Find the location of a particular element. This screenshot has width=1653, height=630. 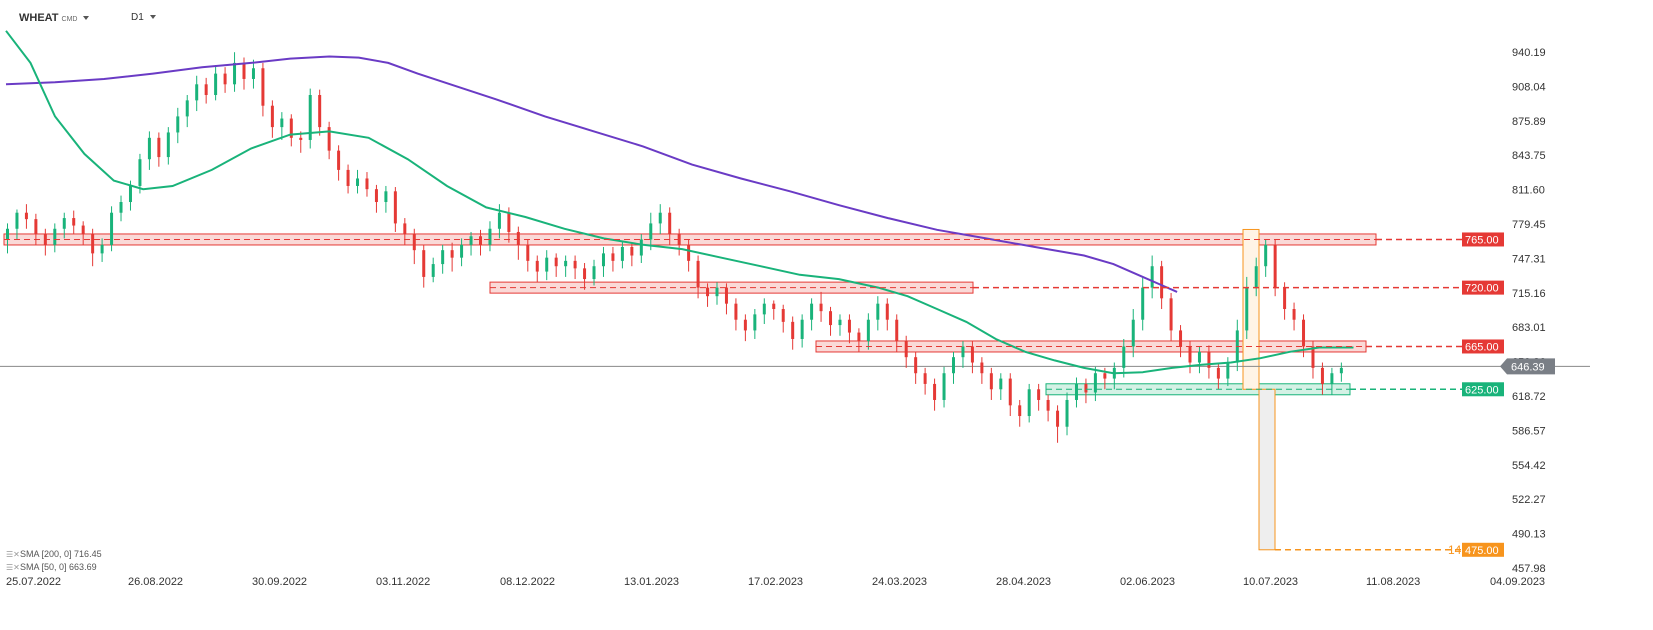

timeframe-selector: D1 is located at coordinates (143, 17).